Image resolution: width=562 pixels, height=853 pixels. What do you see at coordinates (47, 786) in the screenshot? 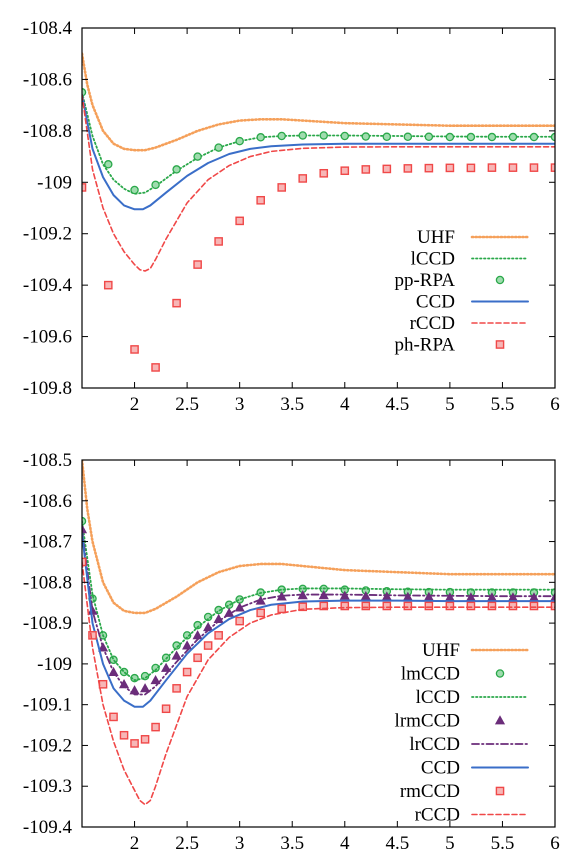
I see `y-tick-label: -109.3` at bounding box center [47, 786].